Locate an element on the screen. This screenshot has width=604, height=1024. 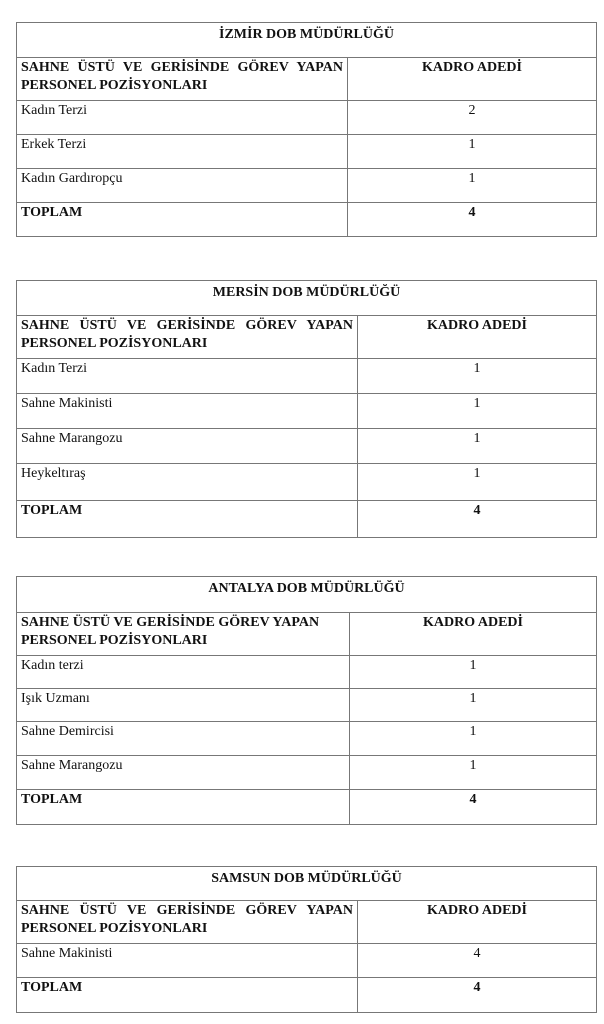
table-row: Kadın Terzi 1 is located at coordinates (306, 376).